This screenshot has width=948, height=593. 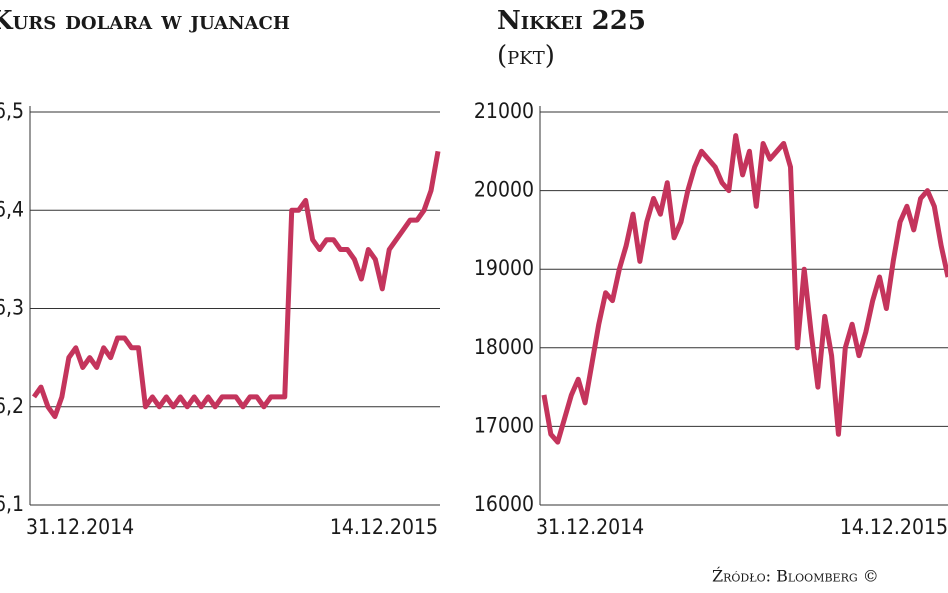 What do you see at coordinates (795, 576) in the screenshot?
I see `source: Źródło: Bloomberg ©` at bounding box center [795, 576].